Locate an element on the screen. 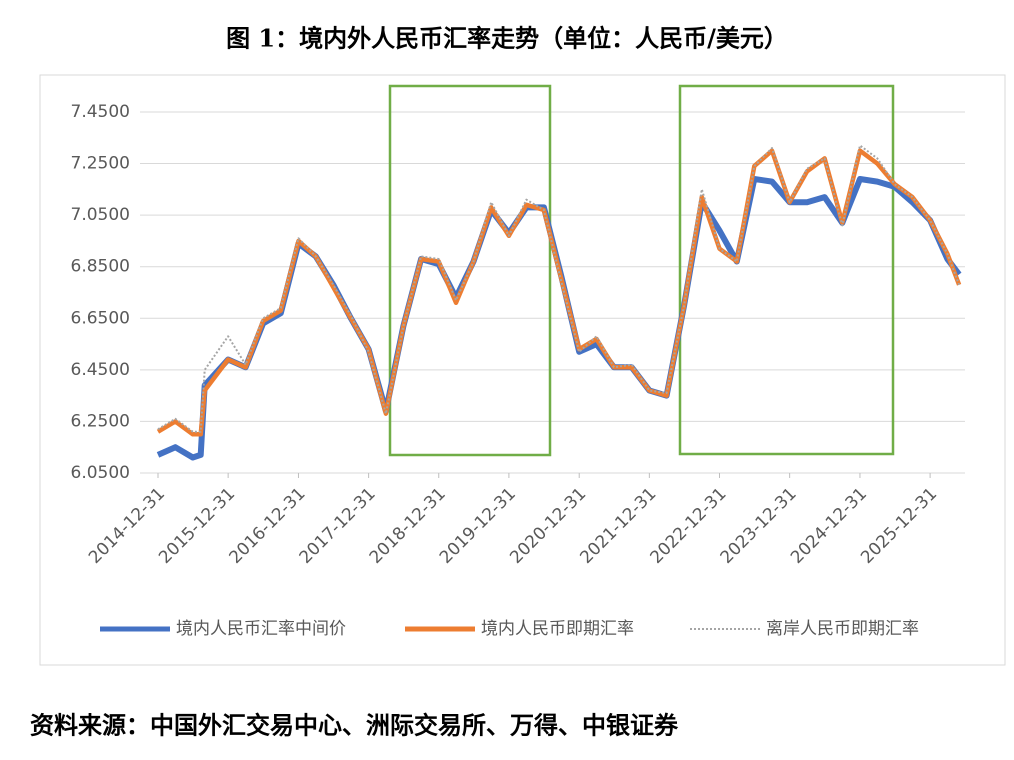 This screenshot has width=1014, height=760. y-tick-label: 7.4500 is located at coordinates (100, 112).